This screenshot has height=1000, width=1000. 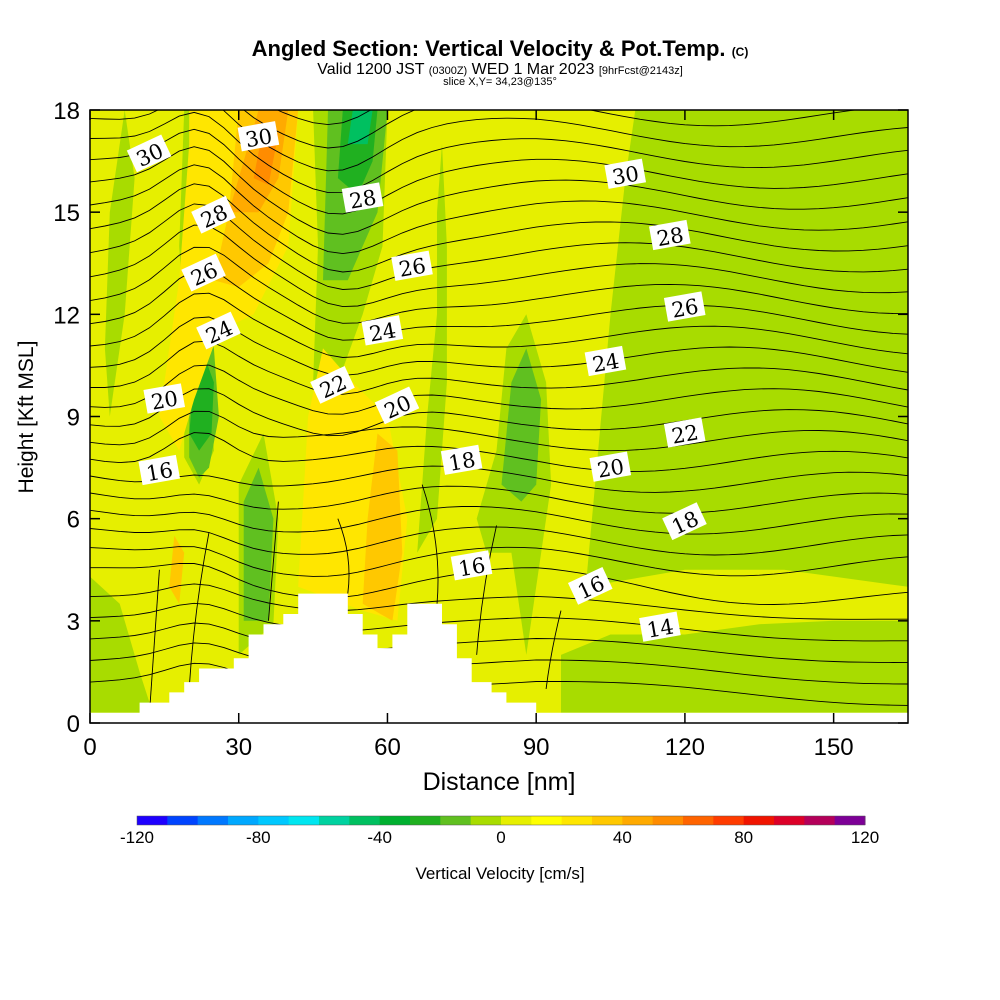 I want to click on contour-label: 30, so click(x=258, y=136).